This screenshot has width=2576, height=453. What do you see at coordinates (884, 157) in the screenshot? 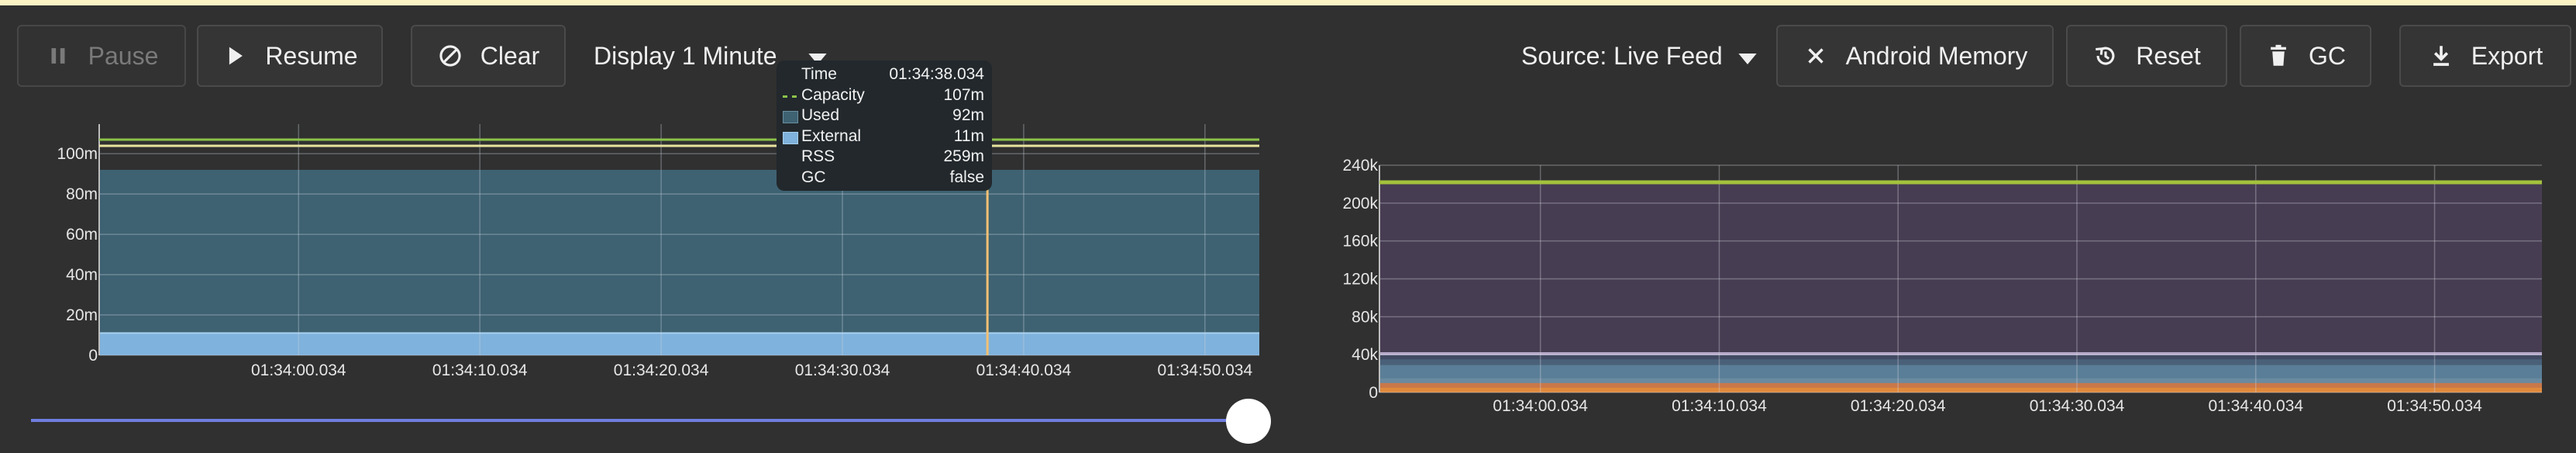
I see `tooltip-row: RSS 259m` at bounding box center [884, 157].